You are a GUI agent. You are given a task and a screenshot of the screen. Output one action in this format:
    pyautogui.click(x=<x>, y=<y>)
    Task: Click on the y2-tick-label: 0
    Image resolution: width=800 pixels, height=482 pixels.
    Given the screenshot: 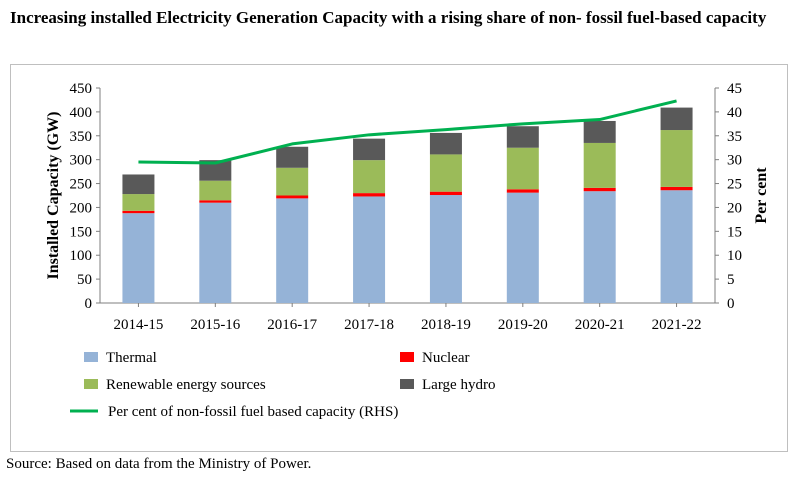 What is the action you would take?
    pyautogui.click(x=731, y=304)
    